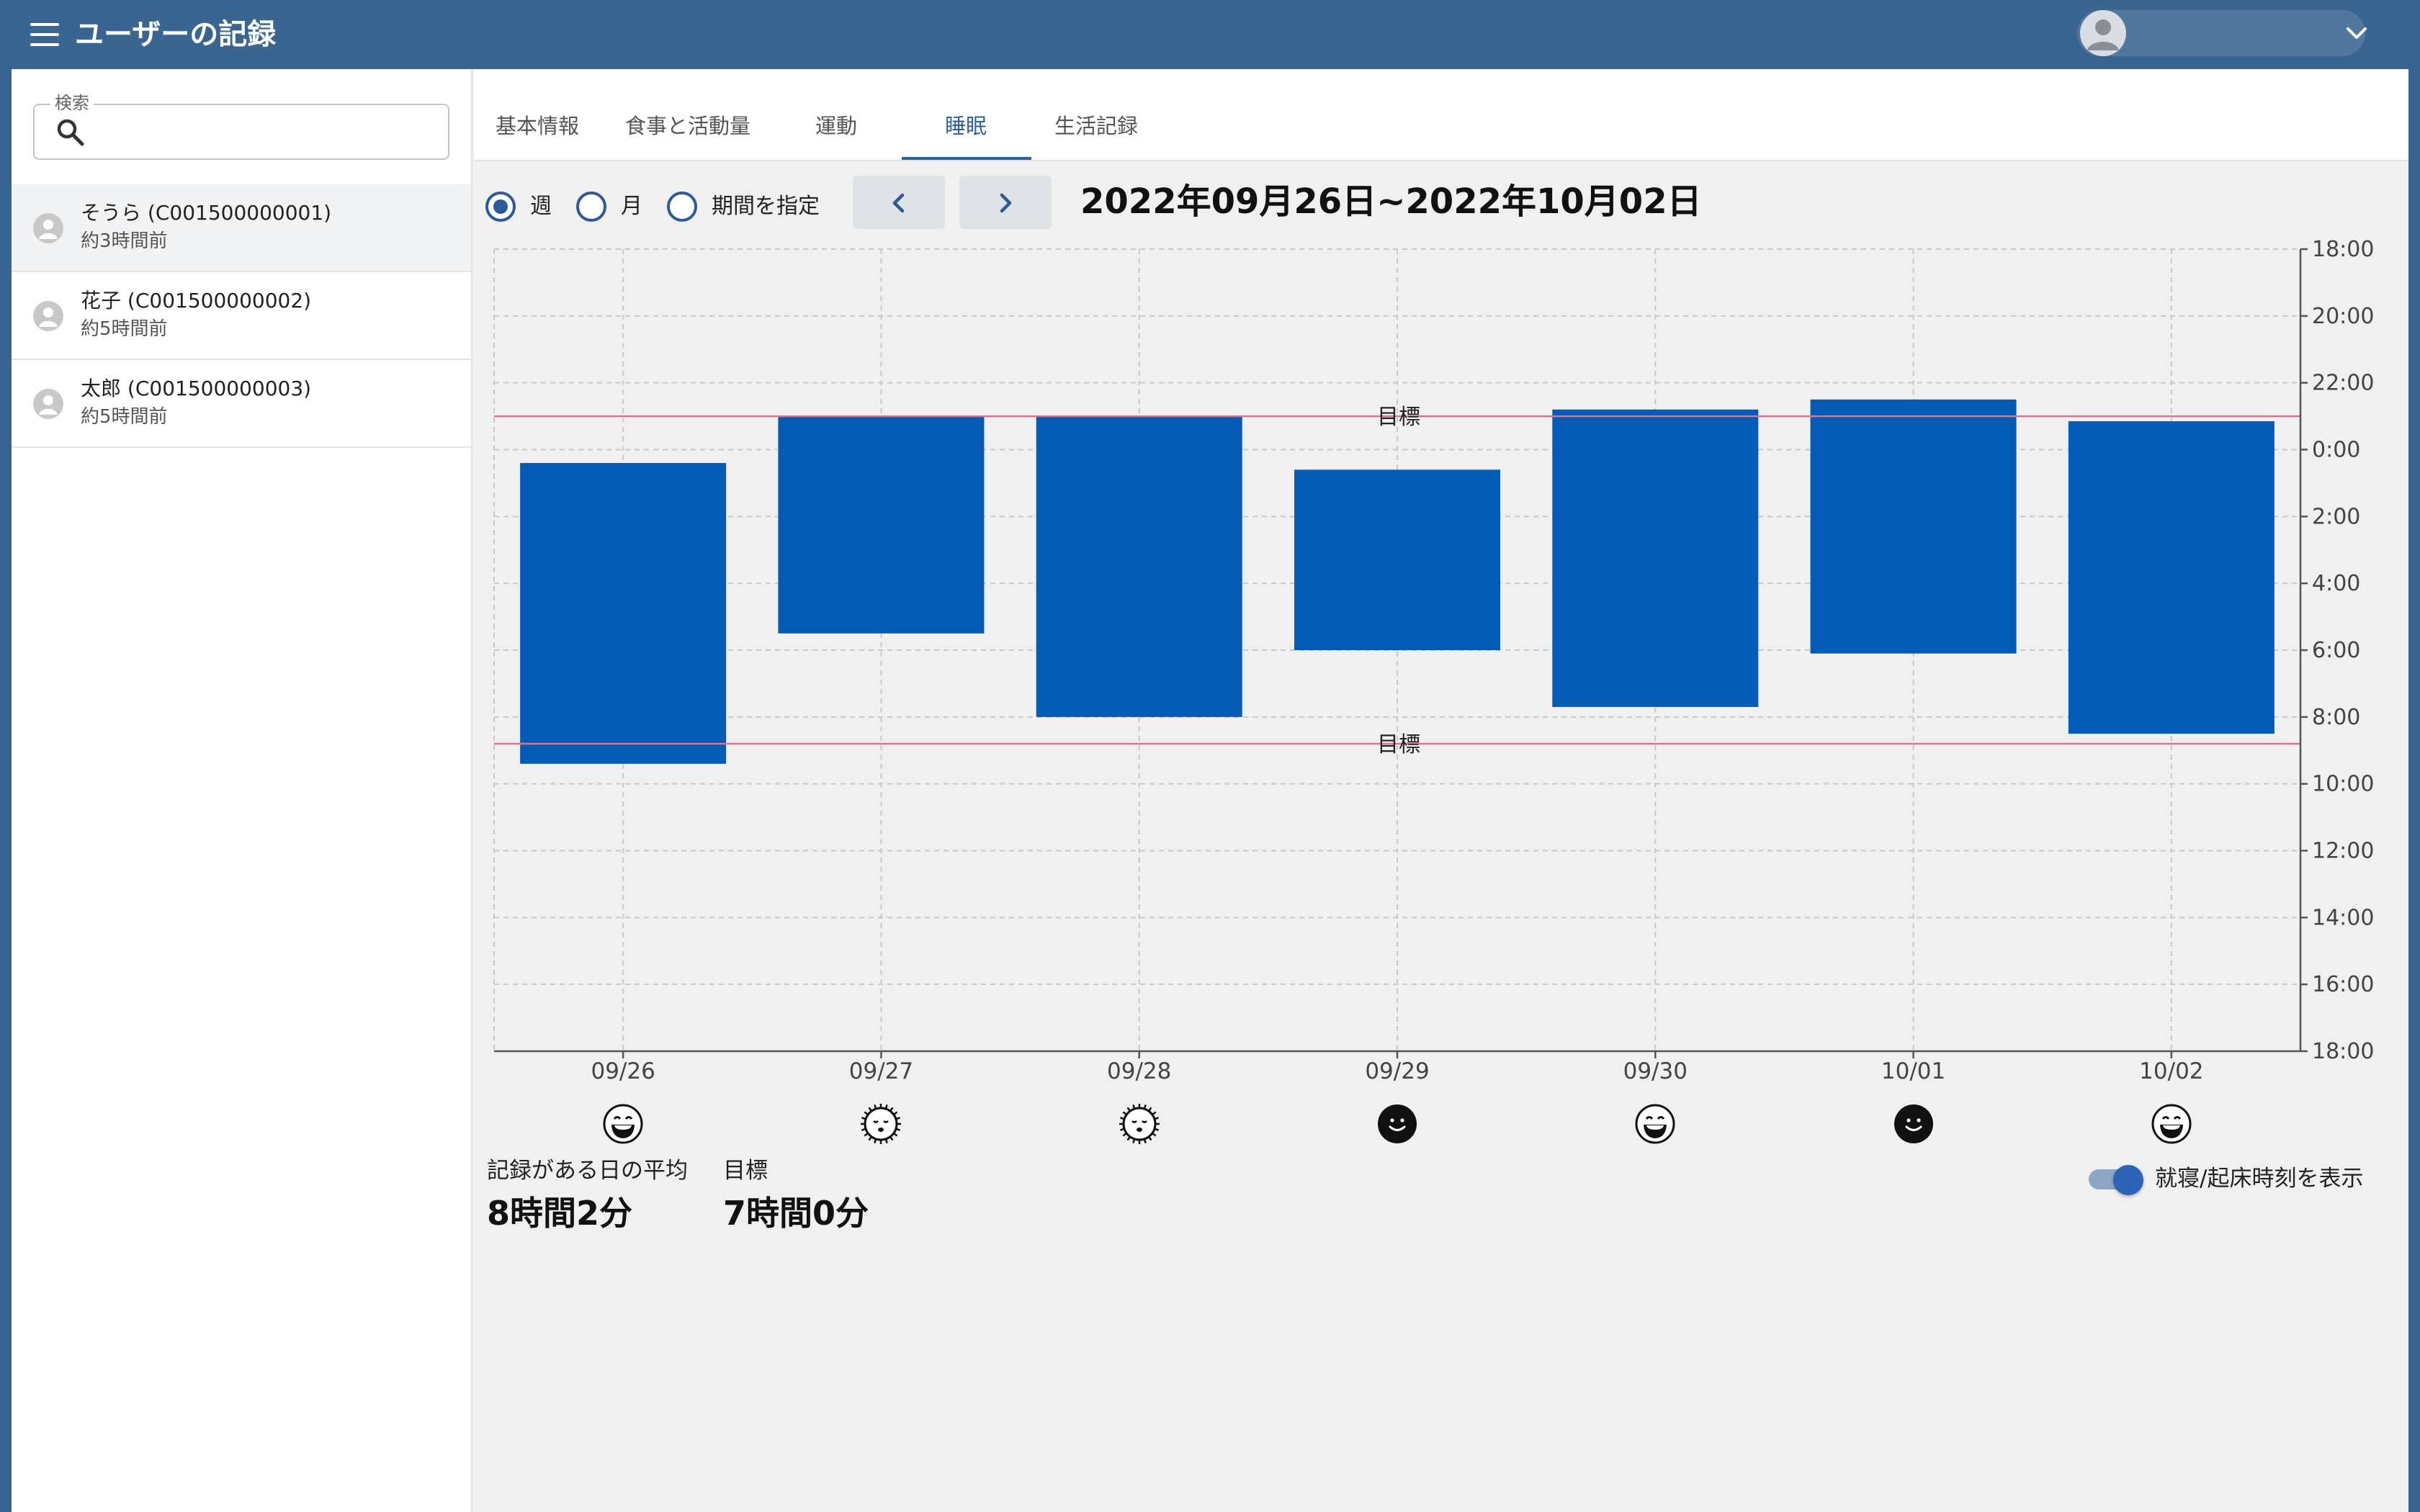  Describe the element at coordinates (265, 132) in the screenshot. I see `search-input` at that location.